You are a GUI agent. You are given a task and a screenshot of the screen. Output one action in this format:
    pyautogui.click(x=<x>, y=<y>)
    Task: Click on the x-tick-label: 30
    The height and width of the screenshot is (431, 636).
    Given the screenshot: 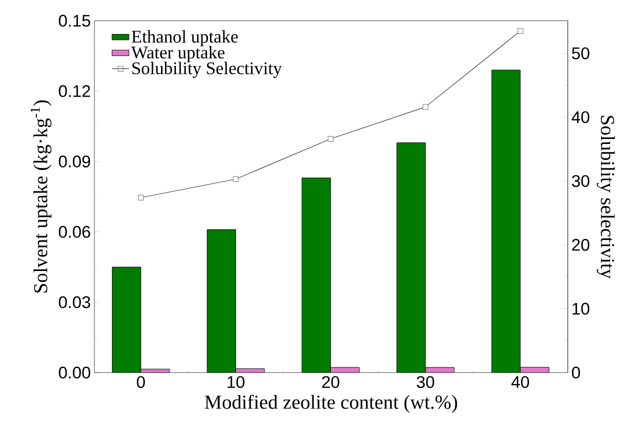 What is the action you would take?
    pyautogui.click(x=425, y=382)
    